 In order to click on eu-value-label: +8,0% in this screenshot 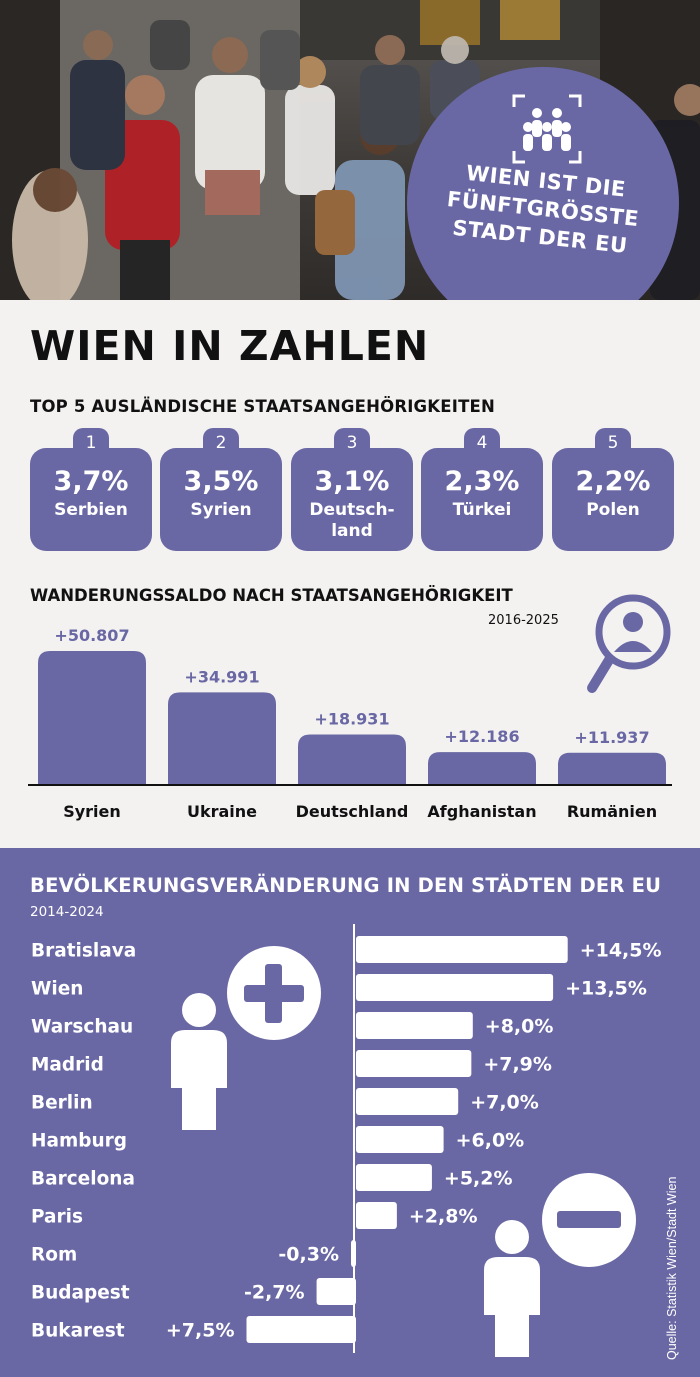, I will do `click(519, 1027)`.